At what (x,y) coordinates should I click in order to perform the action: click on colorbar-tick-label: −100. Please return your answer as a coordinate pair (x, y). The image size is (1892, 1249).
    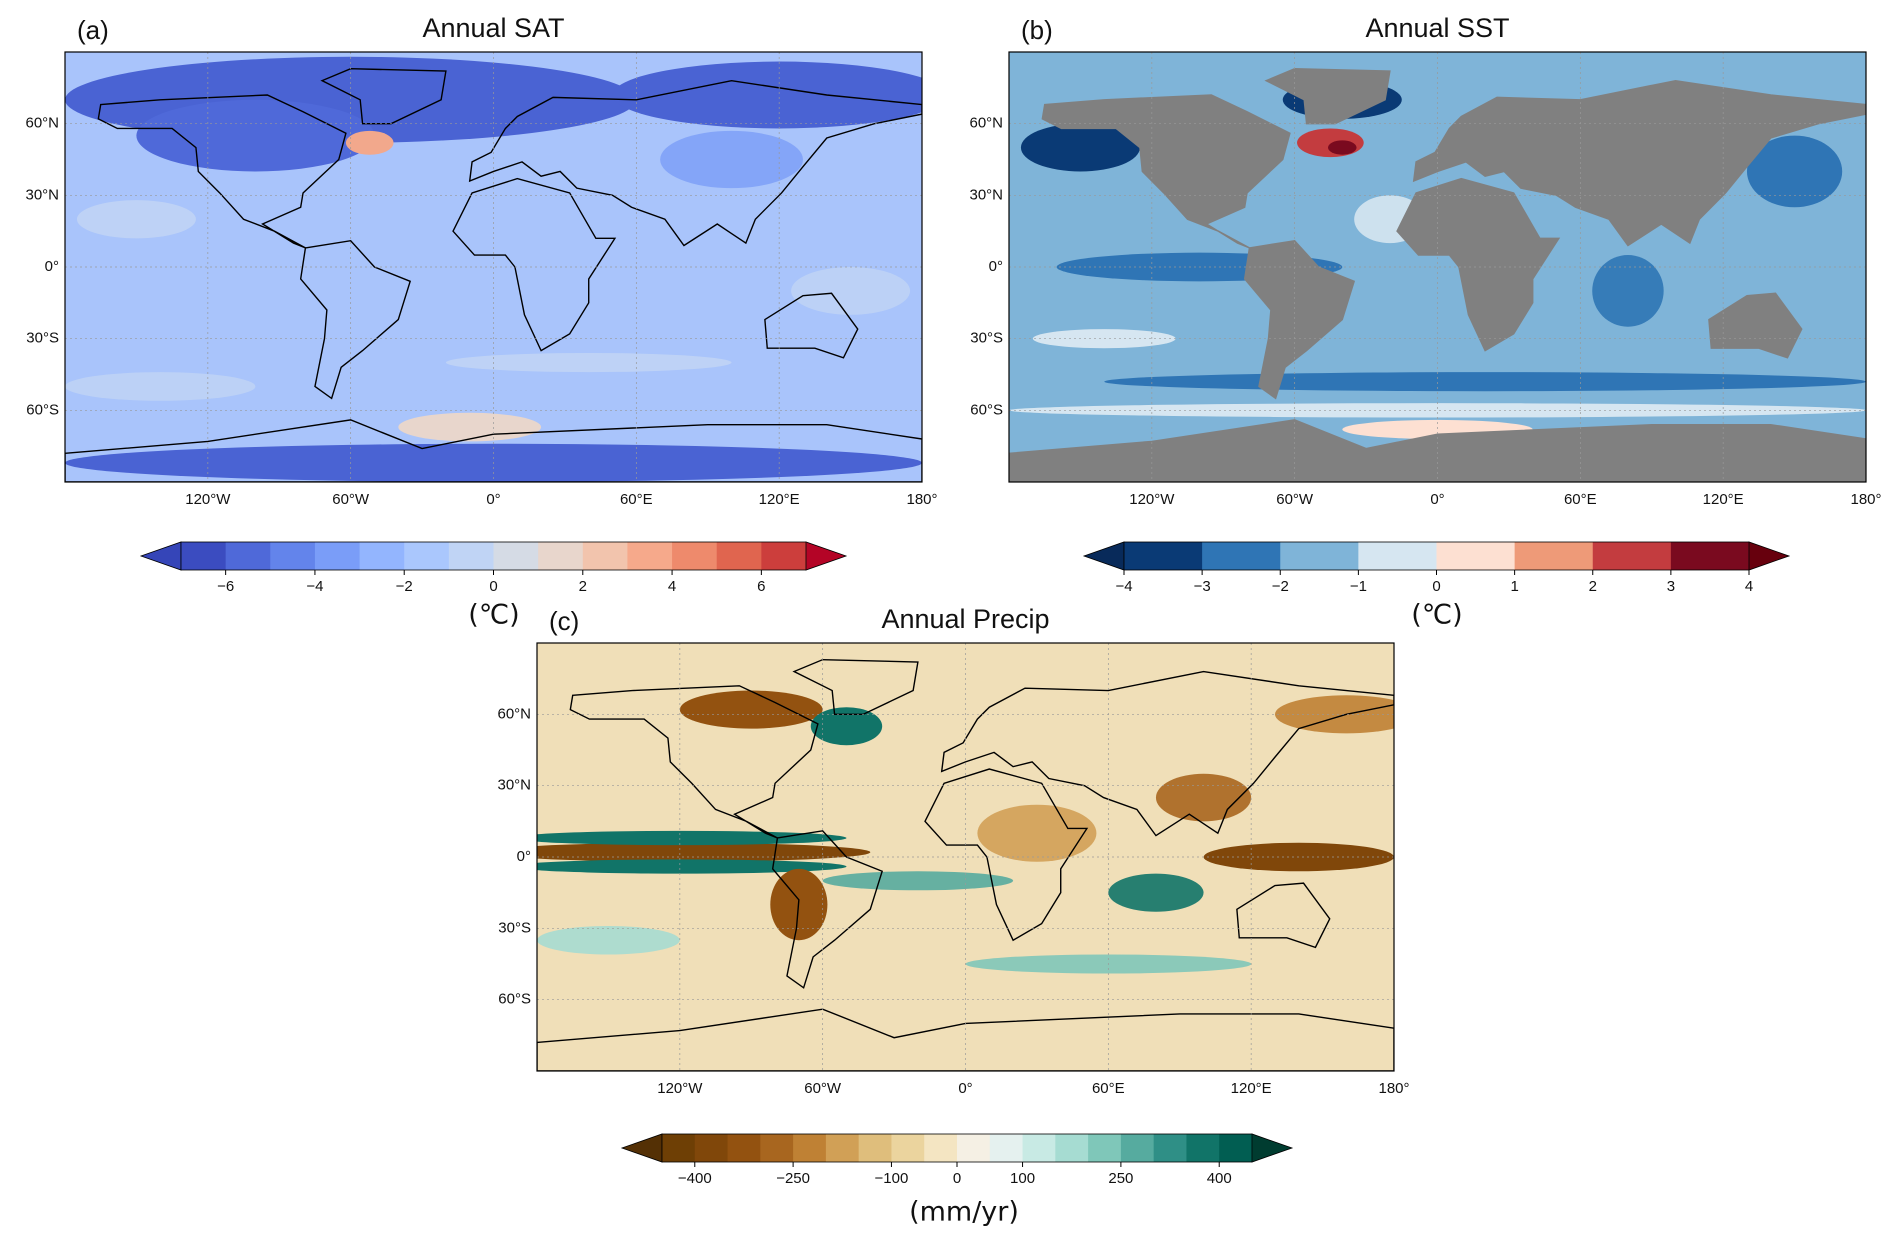
    Looking at the image, I should click on (892, 1178).